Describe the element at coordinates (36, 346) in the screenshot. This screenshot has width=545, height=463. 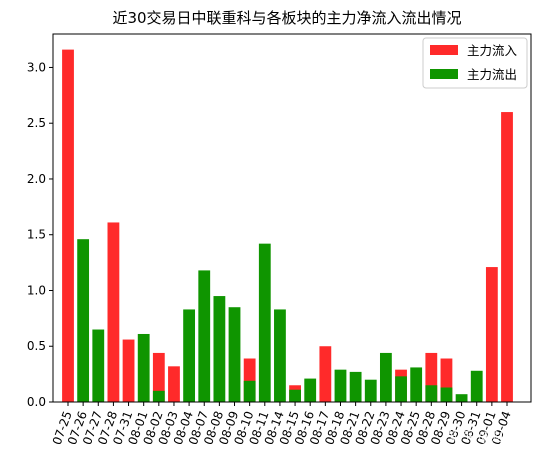
I see `y-tick-label: 0.5` at that location.